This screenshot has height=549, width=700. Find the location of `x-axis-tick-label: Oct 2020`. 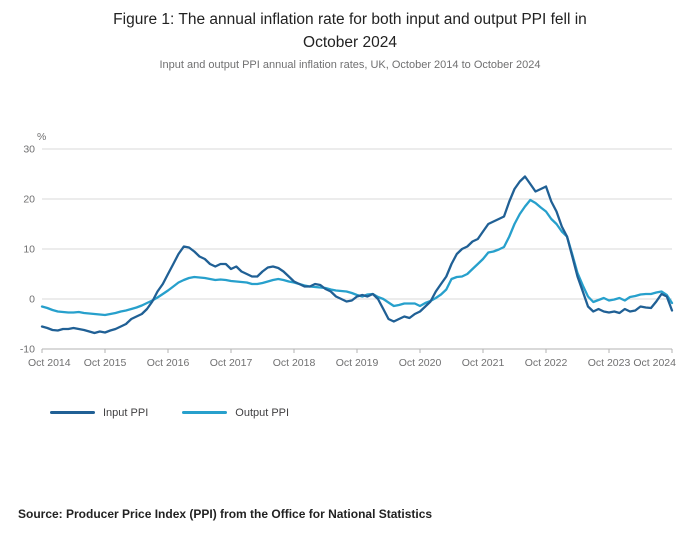

x-axis-tick-label: Oct 2020 is located at coordinates (420, 363).